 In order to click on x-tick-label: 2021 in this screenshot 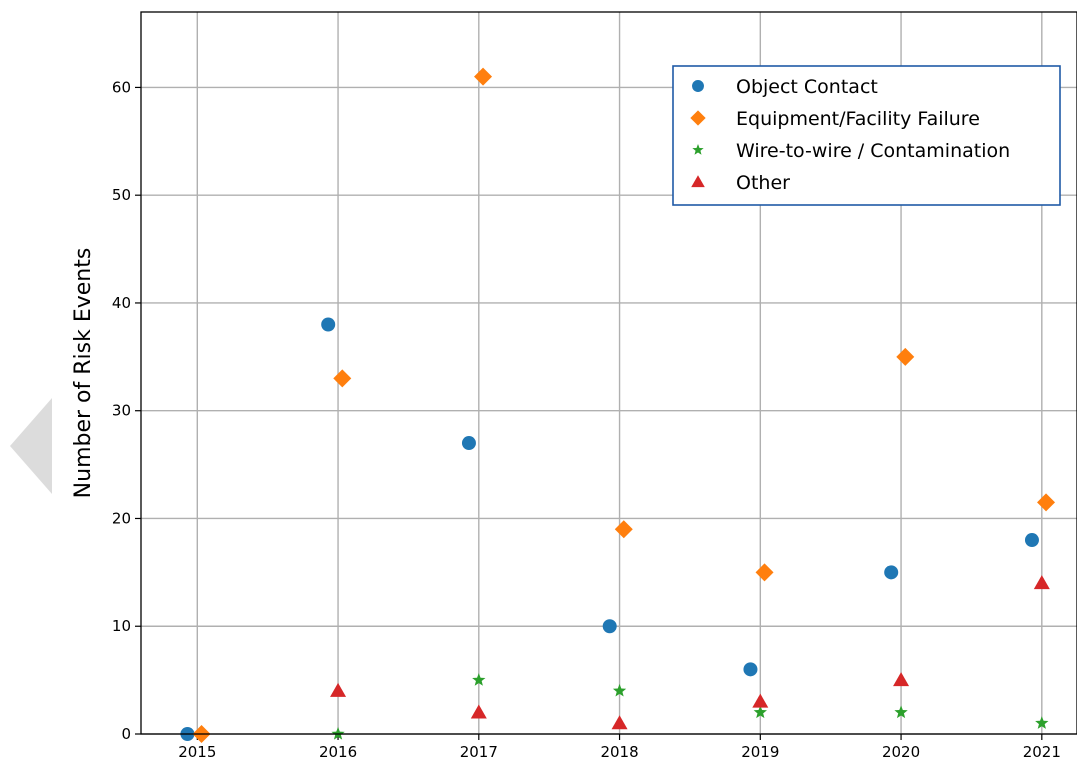, I will do `click(1042, 752)`.